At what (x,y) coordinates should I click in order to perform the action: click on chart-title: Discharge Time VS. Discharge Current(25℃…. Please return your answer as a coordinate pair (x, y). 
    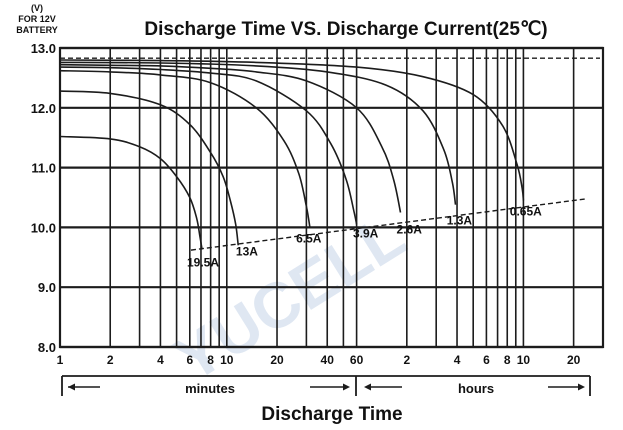
    Looking at the image, I should click on (345, 29).